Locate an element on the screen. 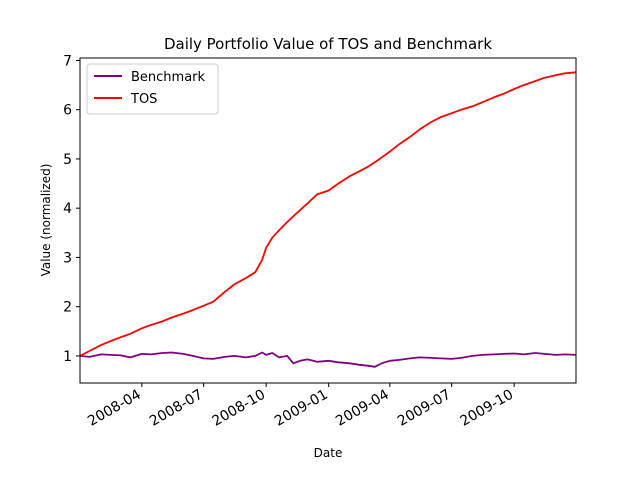  y-tick-label: 2 is located at coordinates (67, 308).